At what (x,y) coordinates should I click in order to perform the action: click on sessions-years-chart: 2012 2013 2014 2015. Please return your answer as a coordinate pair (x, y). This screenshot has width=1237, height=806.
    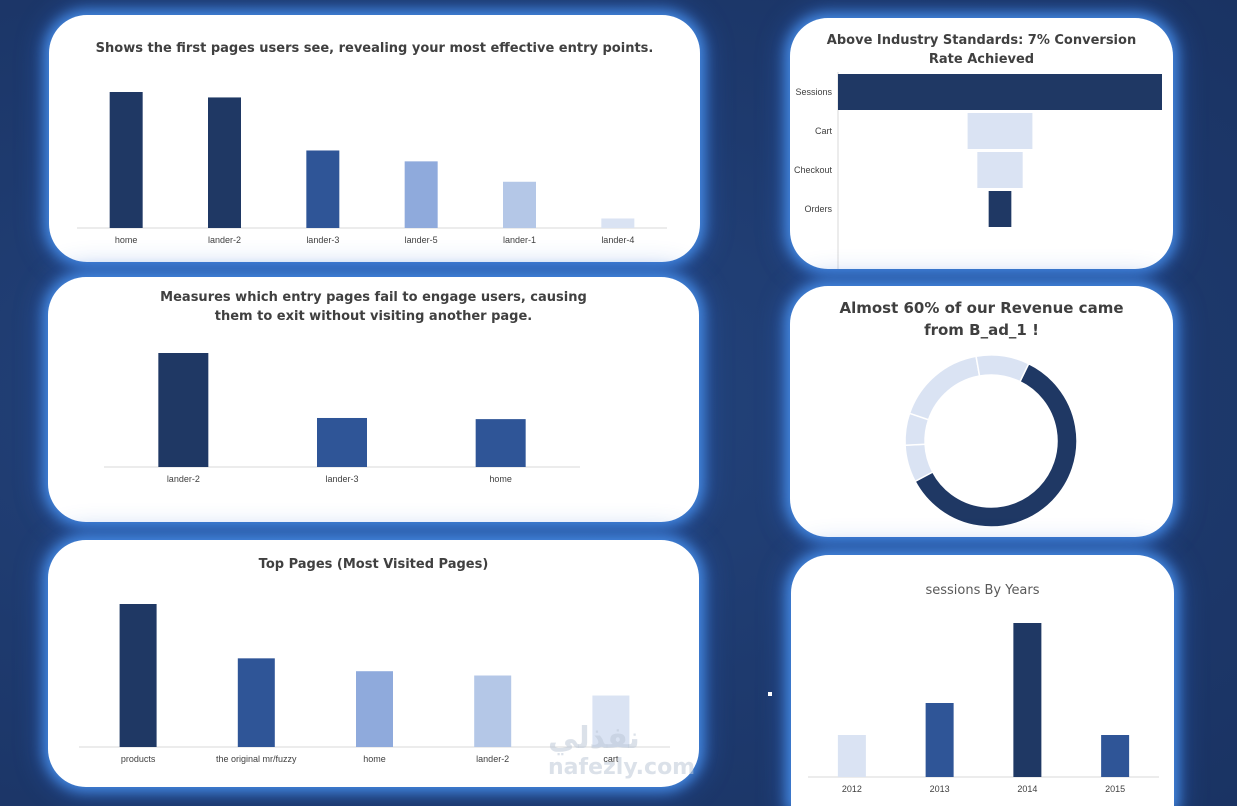
    Looking at the image, I should click on (983, 708).